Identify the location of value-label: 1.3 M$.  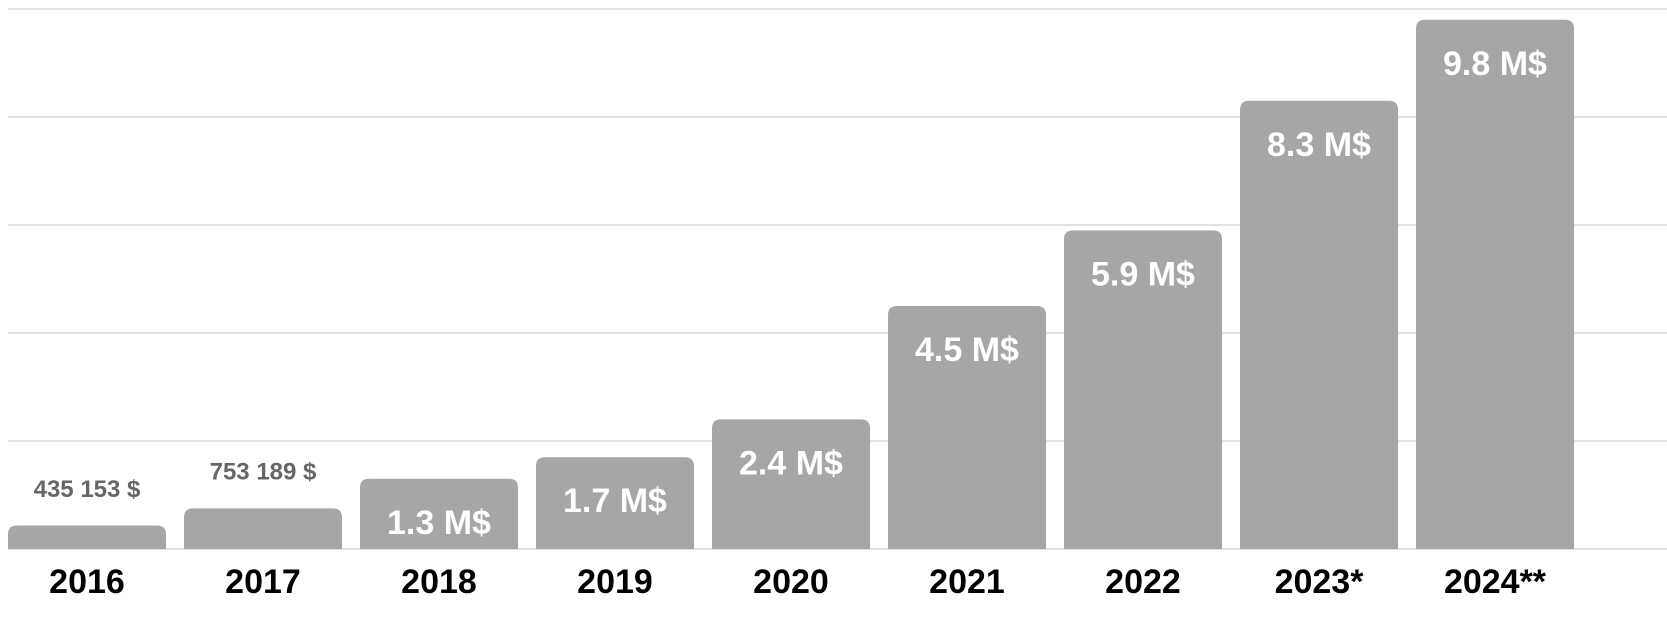
(439, 523).